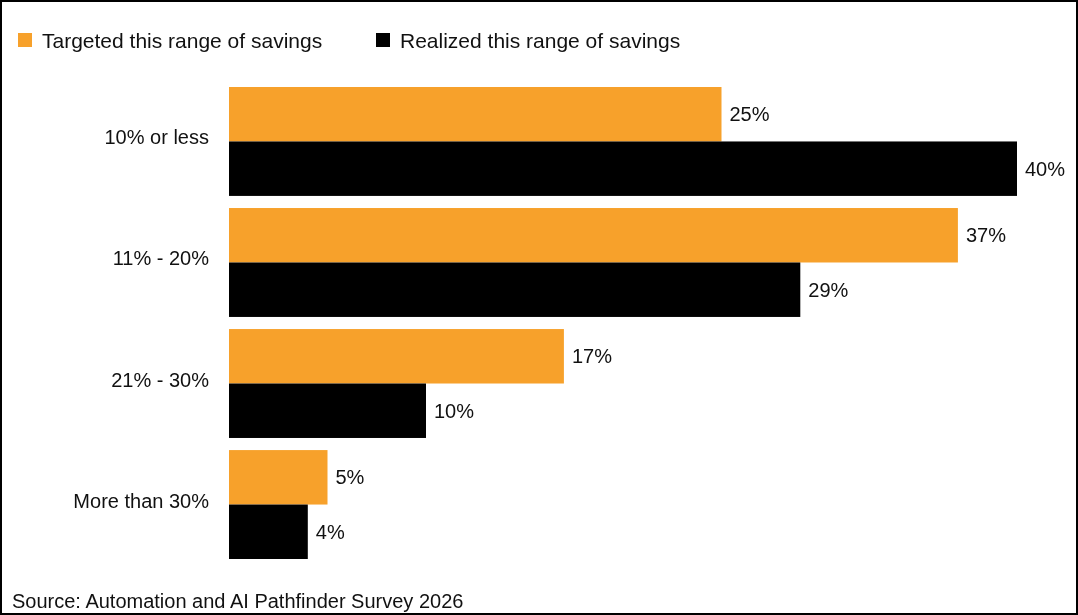  Describe the element at coordinates (986, 235) in the screenshot. I see `data-label: 37%` at that location.